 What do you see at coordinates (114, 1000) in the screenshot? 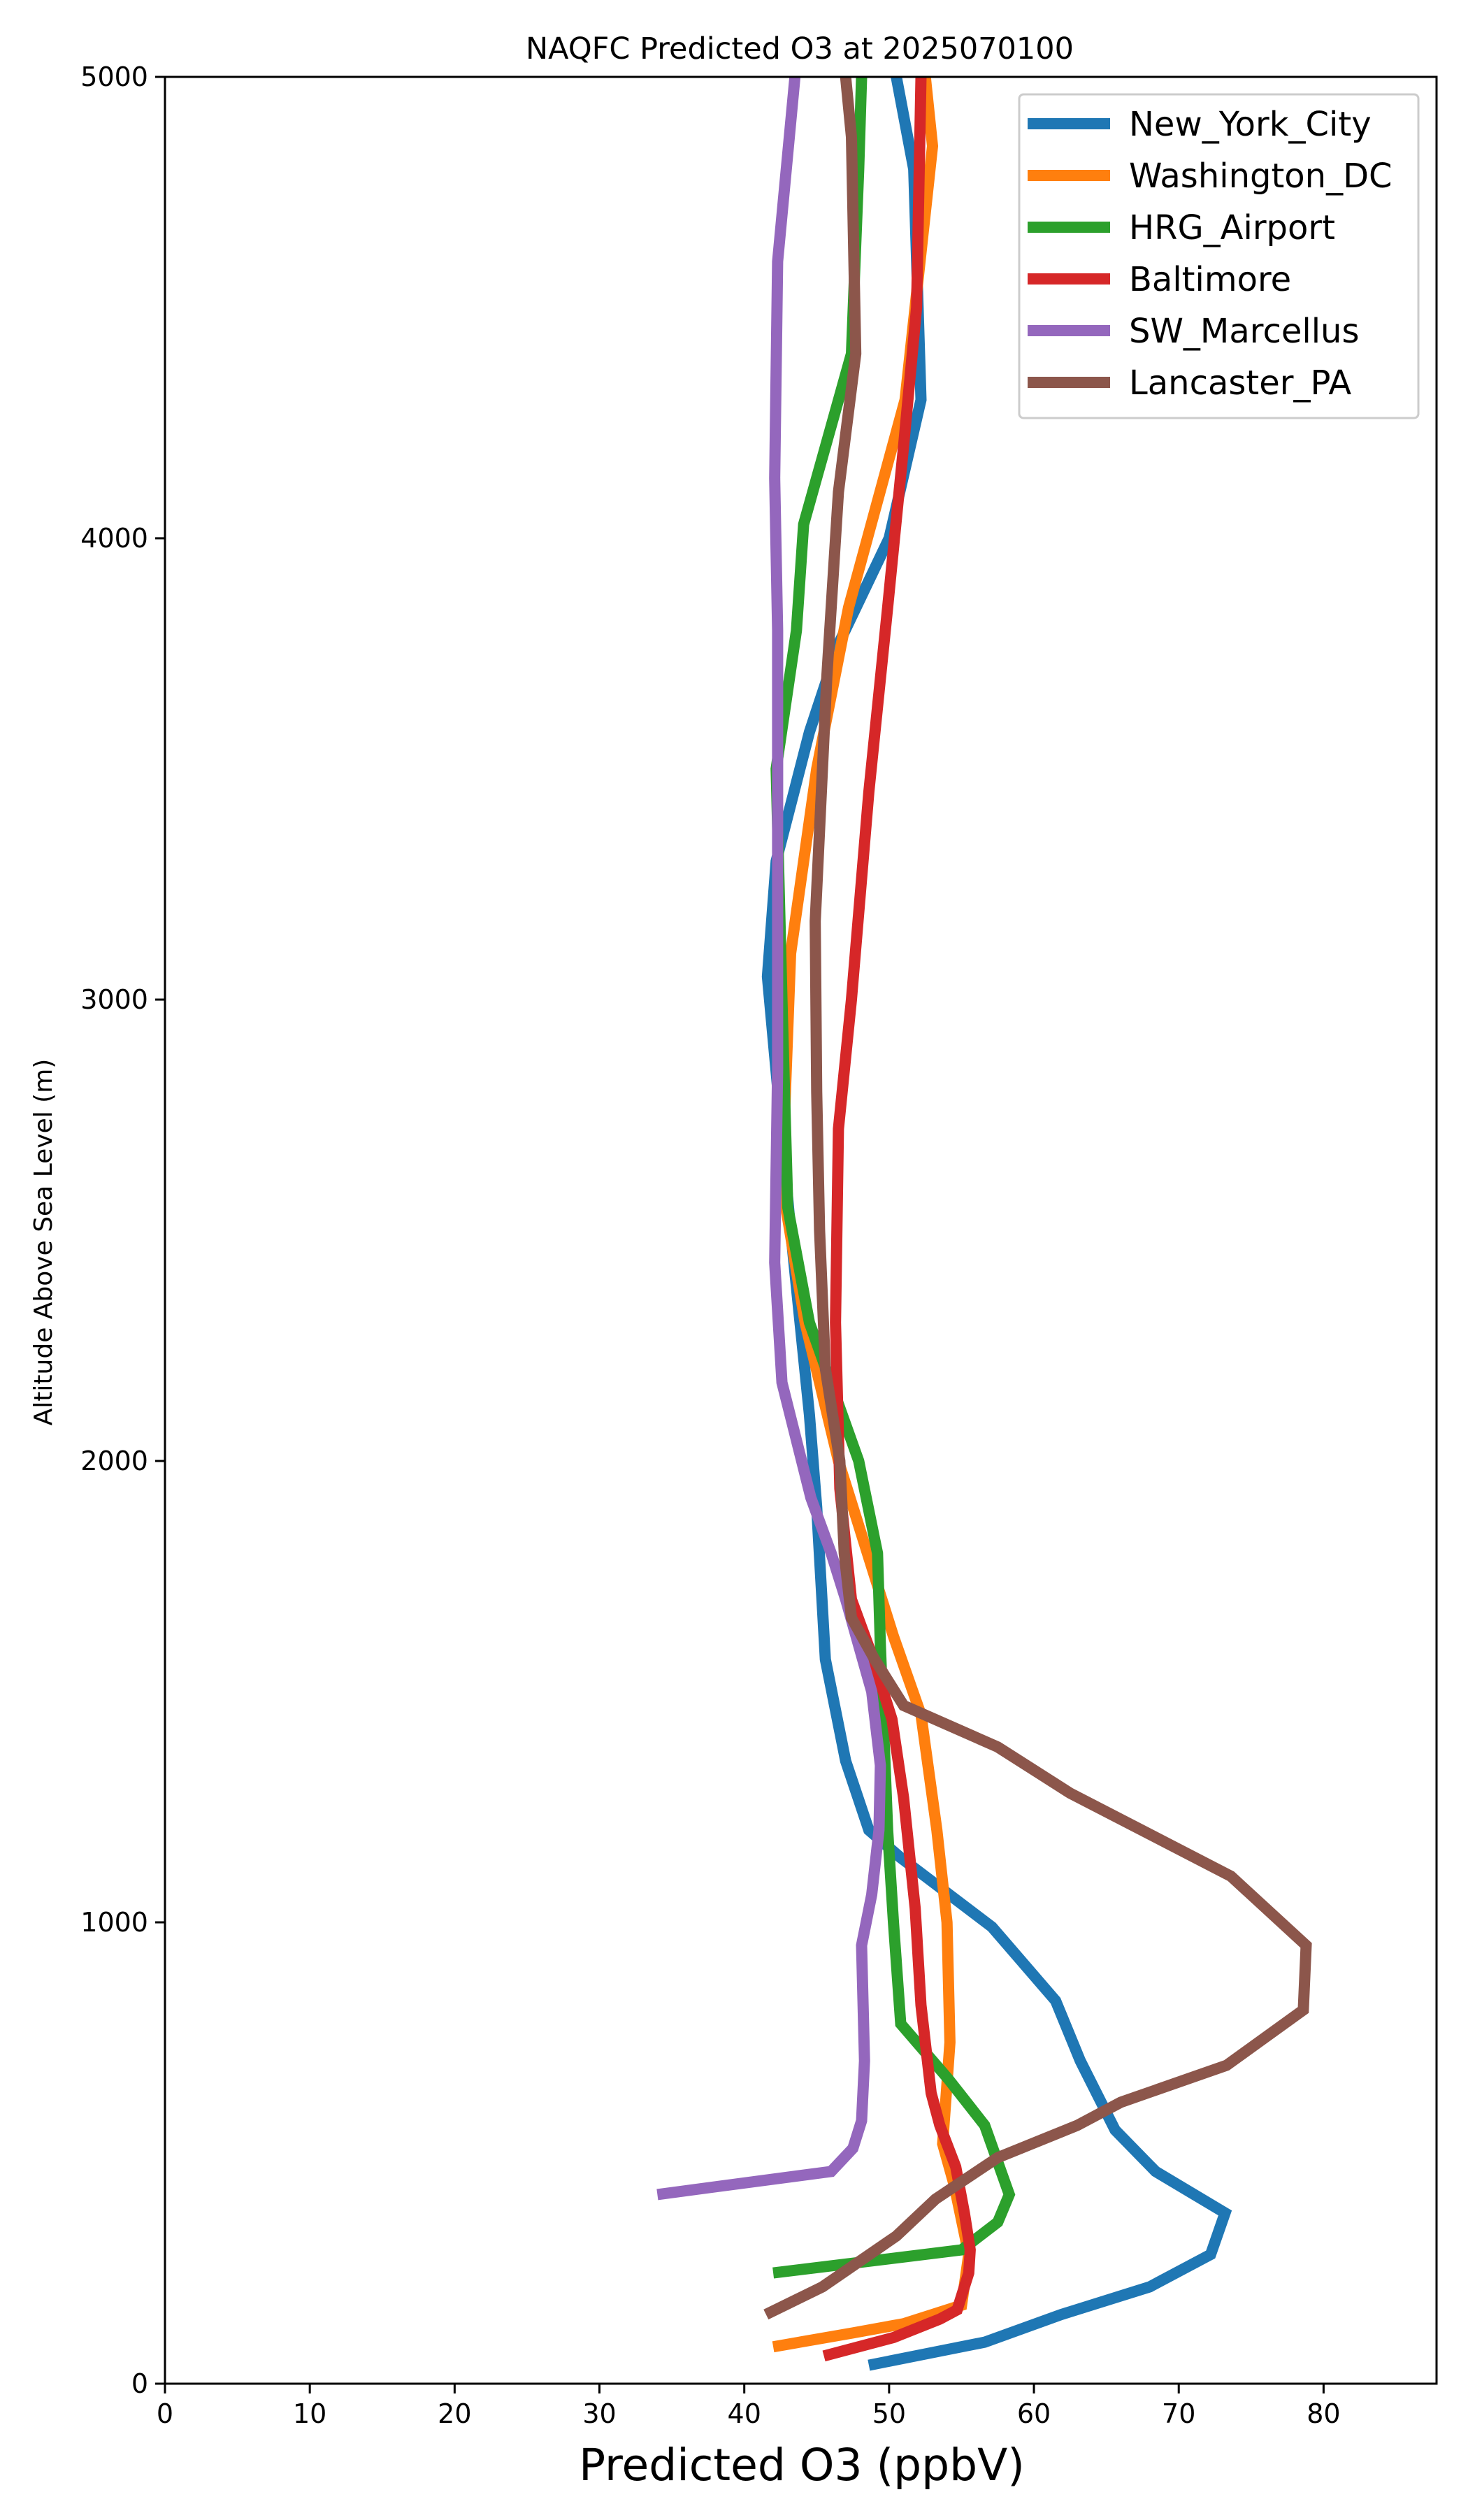
I see `y-tick-label: 3000` at bounding box center [114, 1000].